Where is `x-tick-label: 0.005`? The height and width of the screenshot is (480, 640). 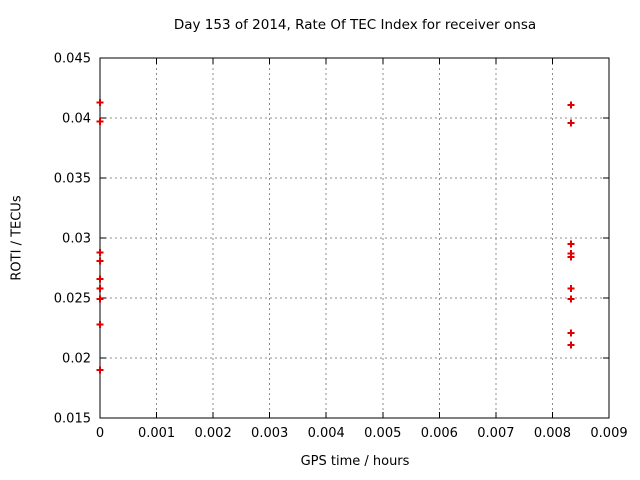 x-tick-label: 0.005 is located at coordinates (382, 433).